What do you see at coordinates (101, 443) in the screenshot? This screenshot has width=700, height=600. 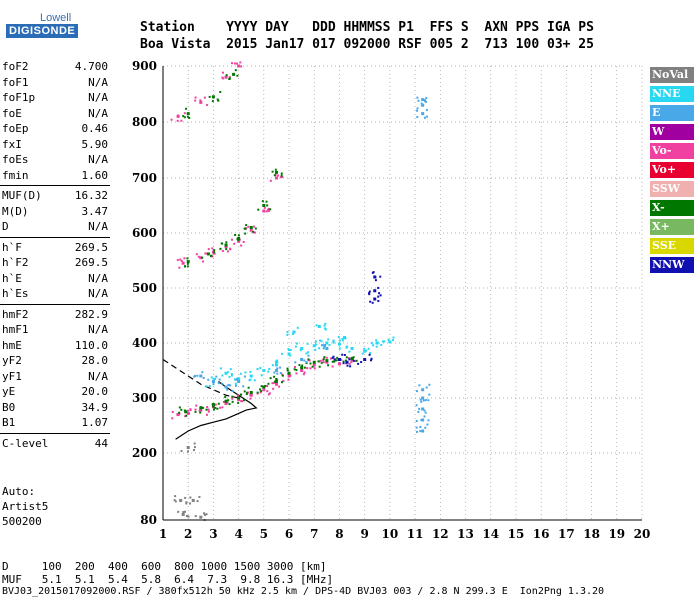 I see `param-value: 44` at bounding box center [101, 443].